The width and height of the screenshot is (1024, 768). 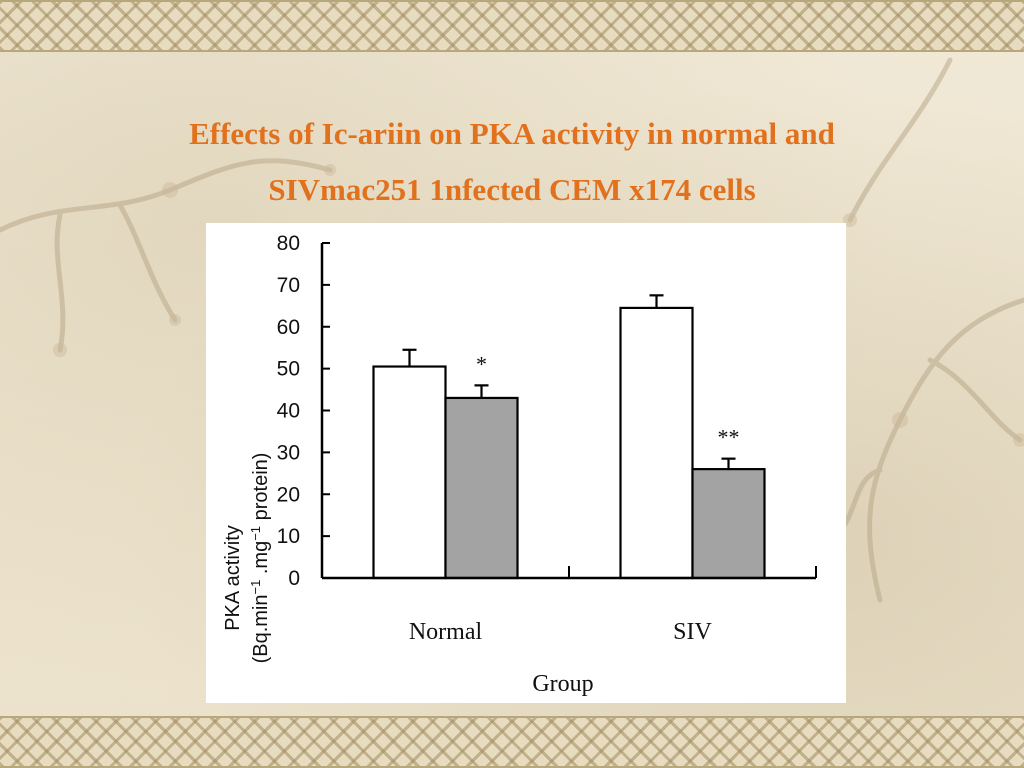 I want to click on y-axis-unit-part: .mg, so click(x=261, y=560).